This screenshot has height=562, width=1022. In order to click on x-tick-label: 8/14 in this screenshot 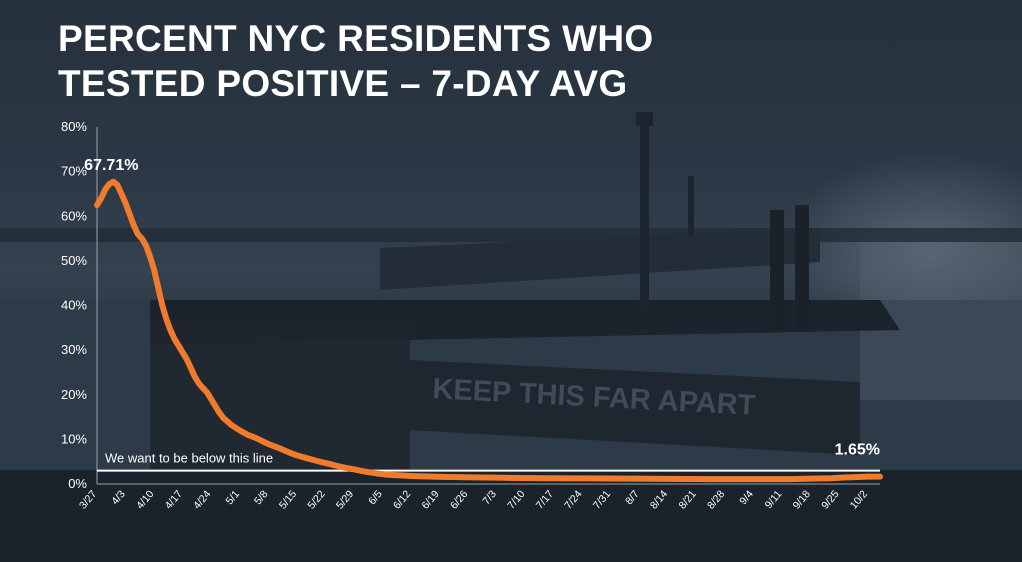, I will do `click(659, 499)`.